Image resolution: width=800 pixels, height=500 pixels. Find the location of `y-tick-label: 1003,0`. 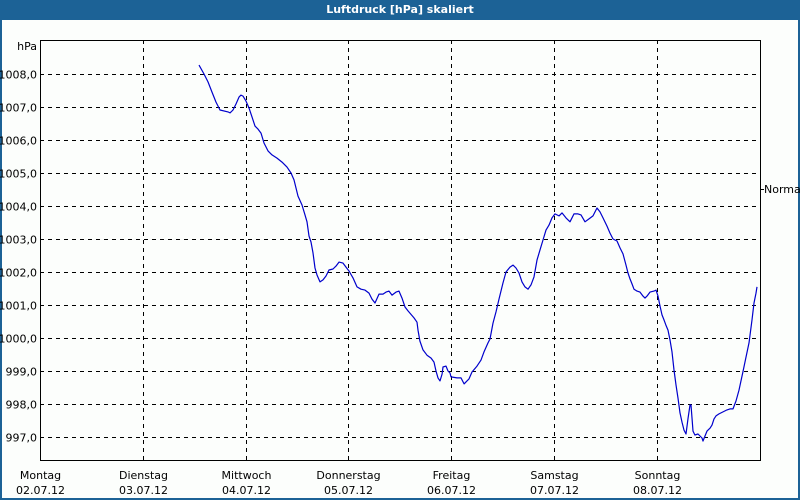

y-tick-label: 1003,0 is located at coordinates (18, 240).